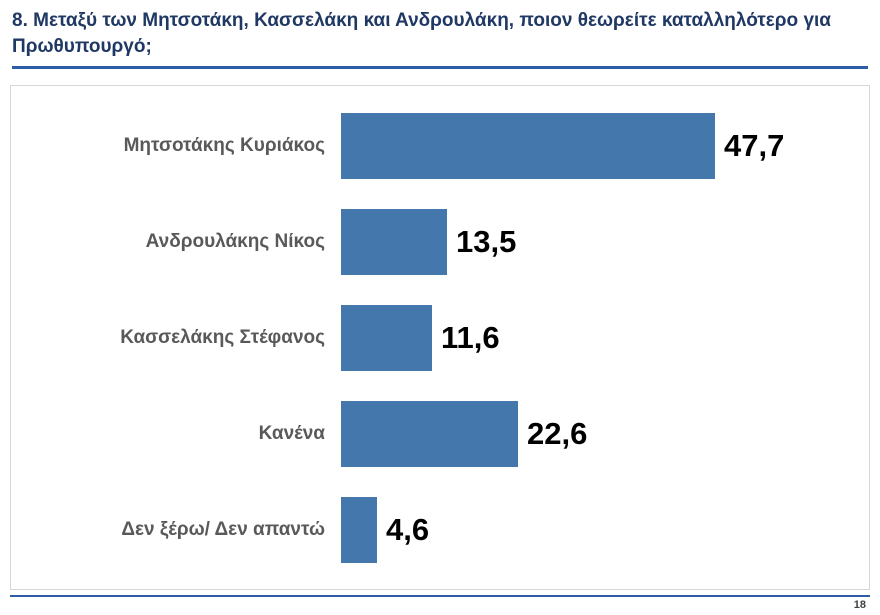 The image size is (880, 615). What do you see at coordinates (470, 338) in the screenshot?
I see `value-label: 11,6` at bounding box center [470, 338].